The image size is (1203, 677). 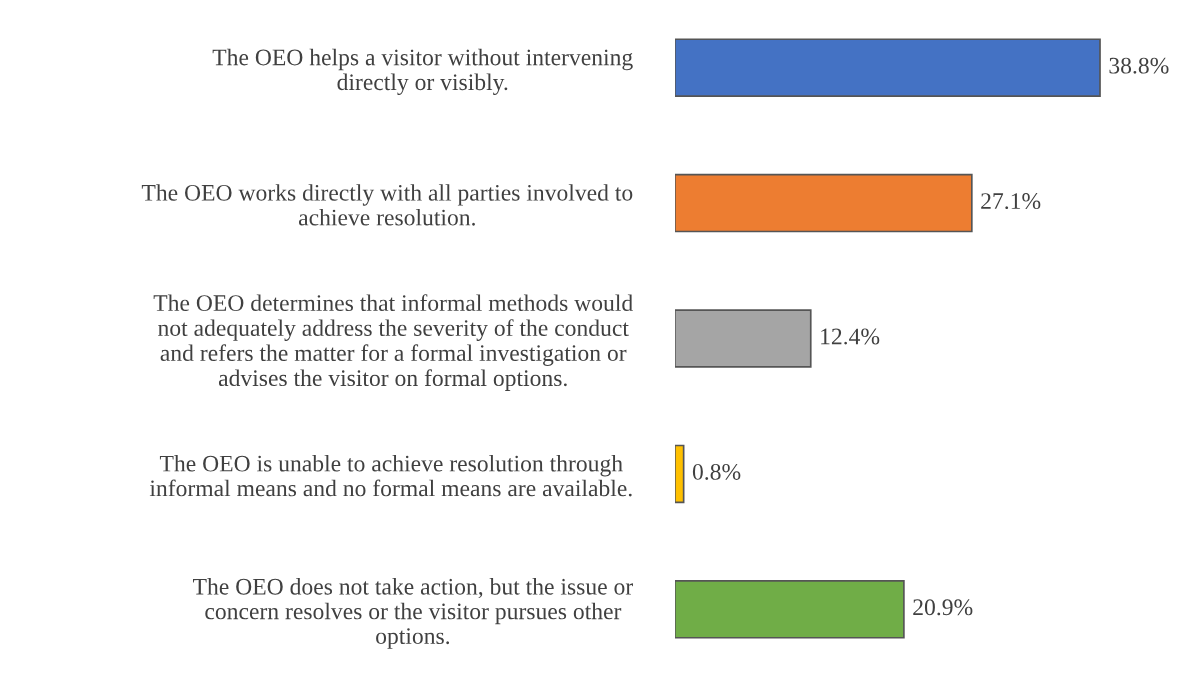 I want to click on data-label: 12.4%, so click(x=850, y=336).